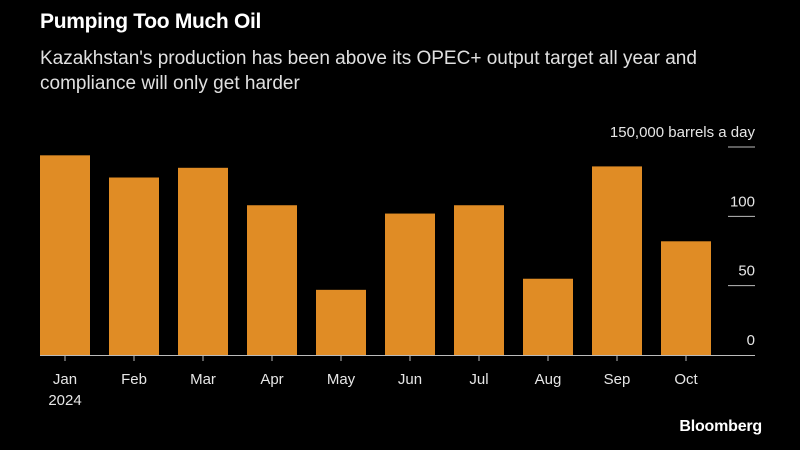 The width and height of the screenshot is (800, 450). What do you see at coordinates (134, 379) in the screenshot?
I see `x-tick-label: Feb` at bounding box center [134, 379].